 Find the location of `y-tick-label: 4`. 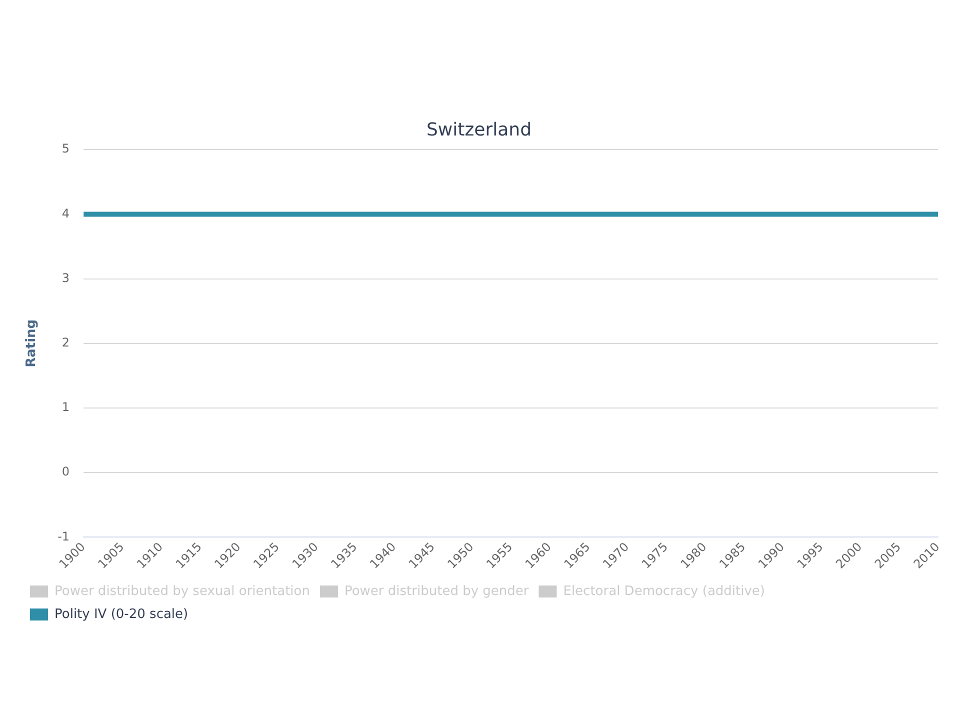

y-tick-label: 4 is located at coordinates (66, 213).